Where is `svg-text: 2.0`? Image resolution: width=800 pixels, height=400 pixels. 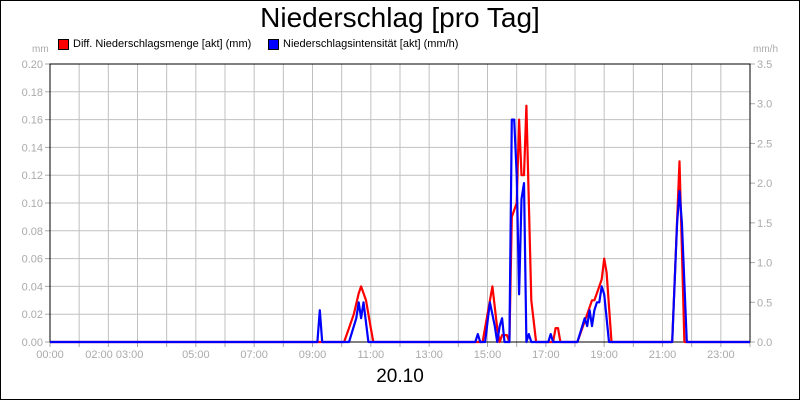 svg-text: 2.0 is located at coordinates (764, 184).